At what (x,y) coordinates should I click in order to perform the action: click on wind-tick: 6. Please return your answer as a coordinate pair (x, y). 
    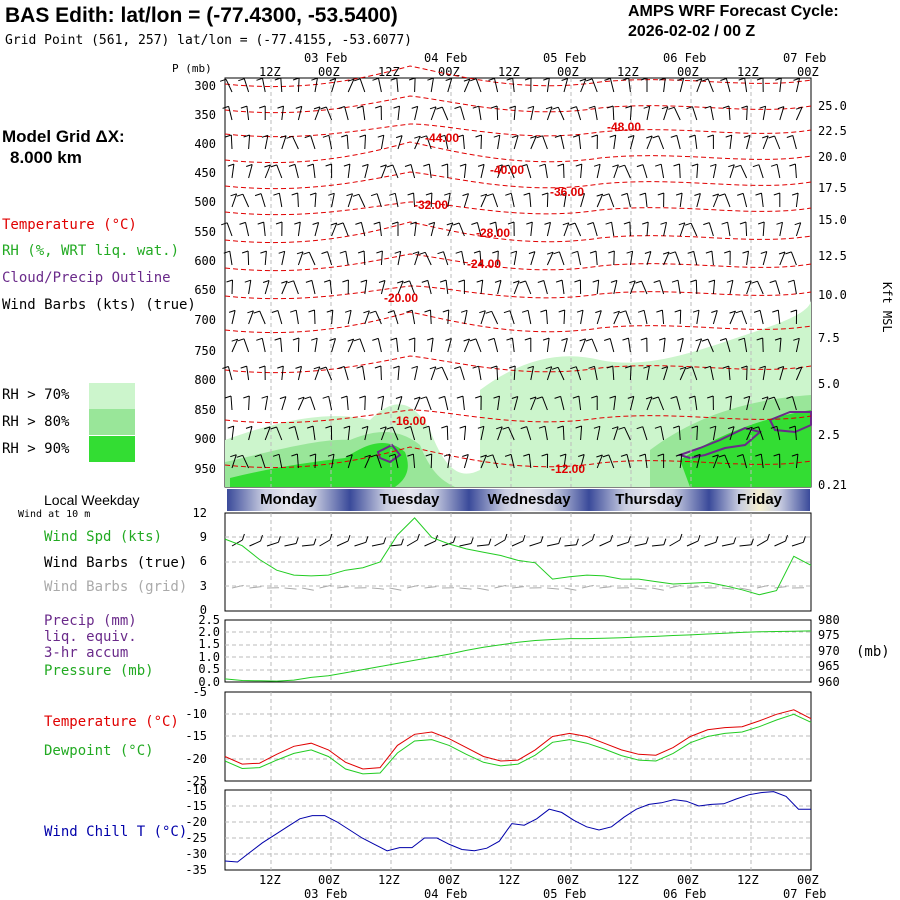
    Looking at the image, I should click on (203, 561).